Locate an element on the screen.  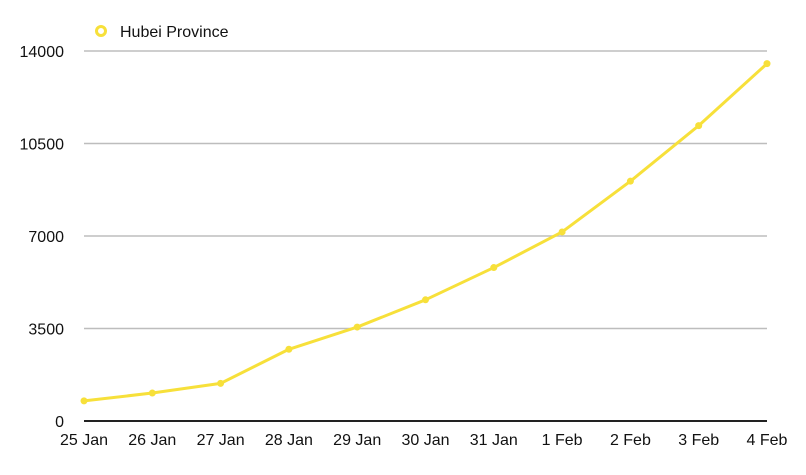
legend-marker-icon is located at coordinates (101, 31).